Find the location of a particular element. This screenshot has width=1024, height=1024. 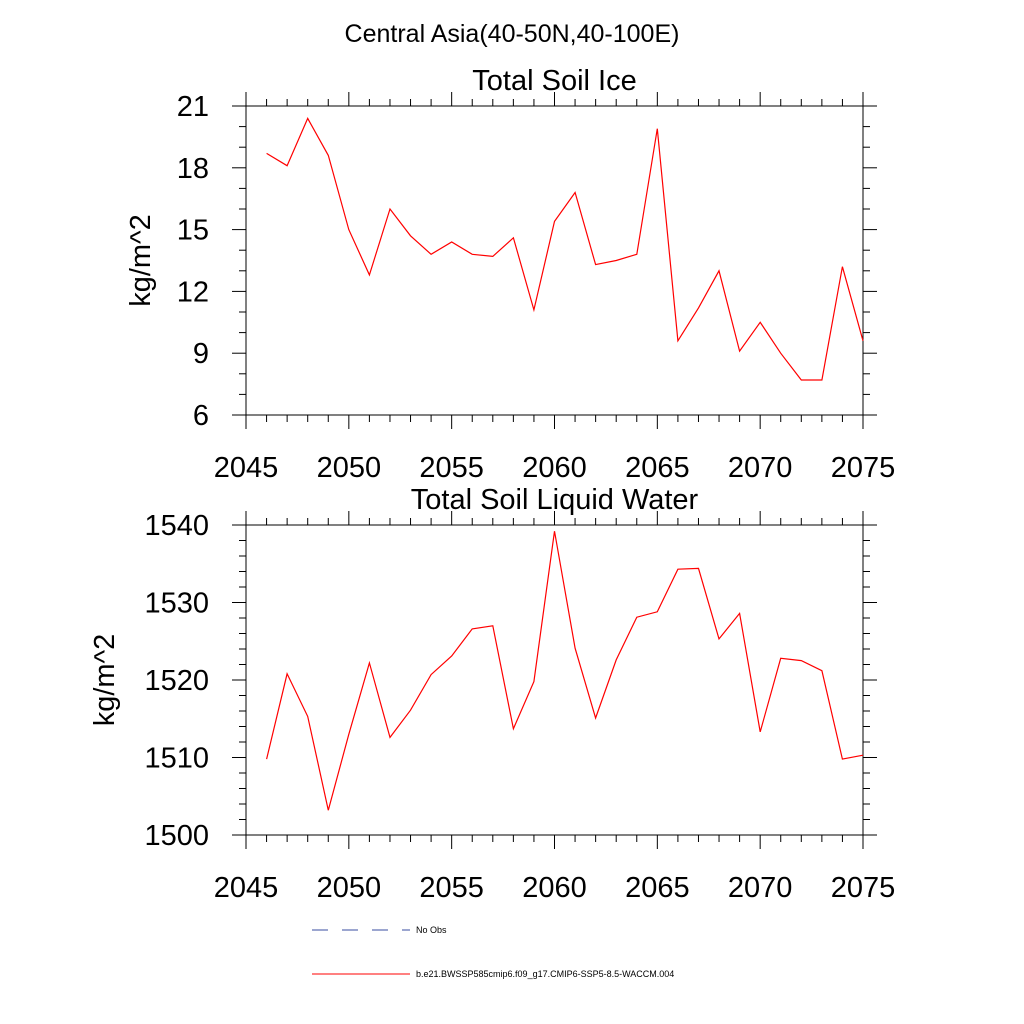

y-tick-label: 1530 is located at coordinates (176, 604).